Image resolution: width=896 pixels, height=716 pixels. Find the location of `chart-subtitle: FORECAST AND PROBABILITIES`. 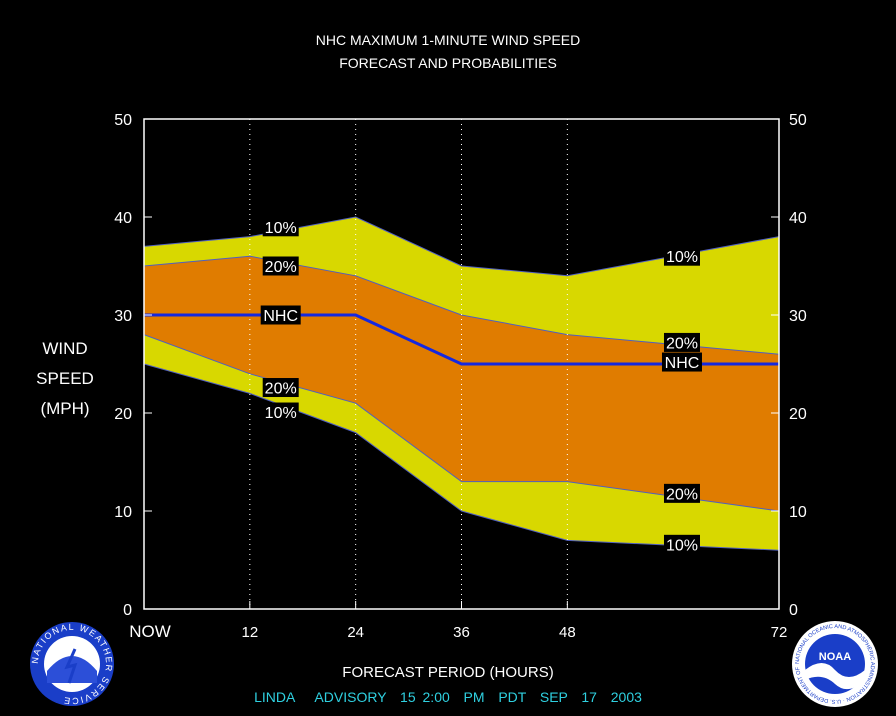

chart-subtitle: FORECAST AND PROBABILITIES is located at coordinates (448, 63).